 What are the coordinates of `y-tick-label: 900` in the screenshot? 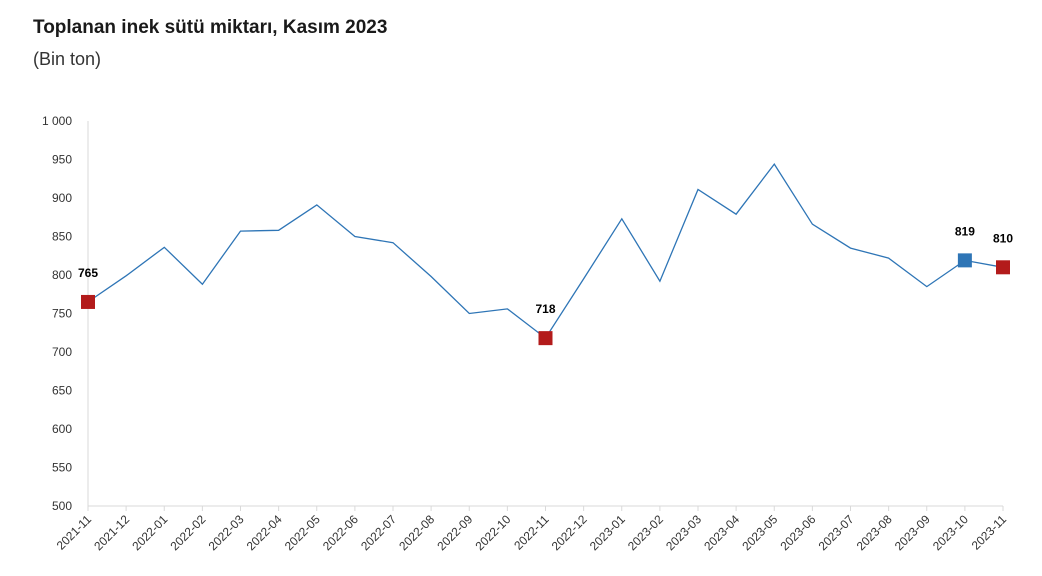 It's located at (62, 198).